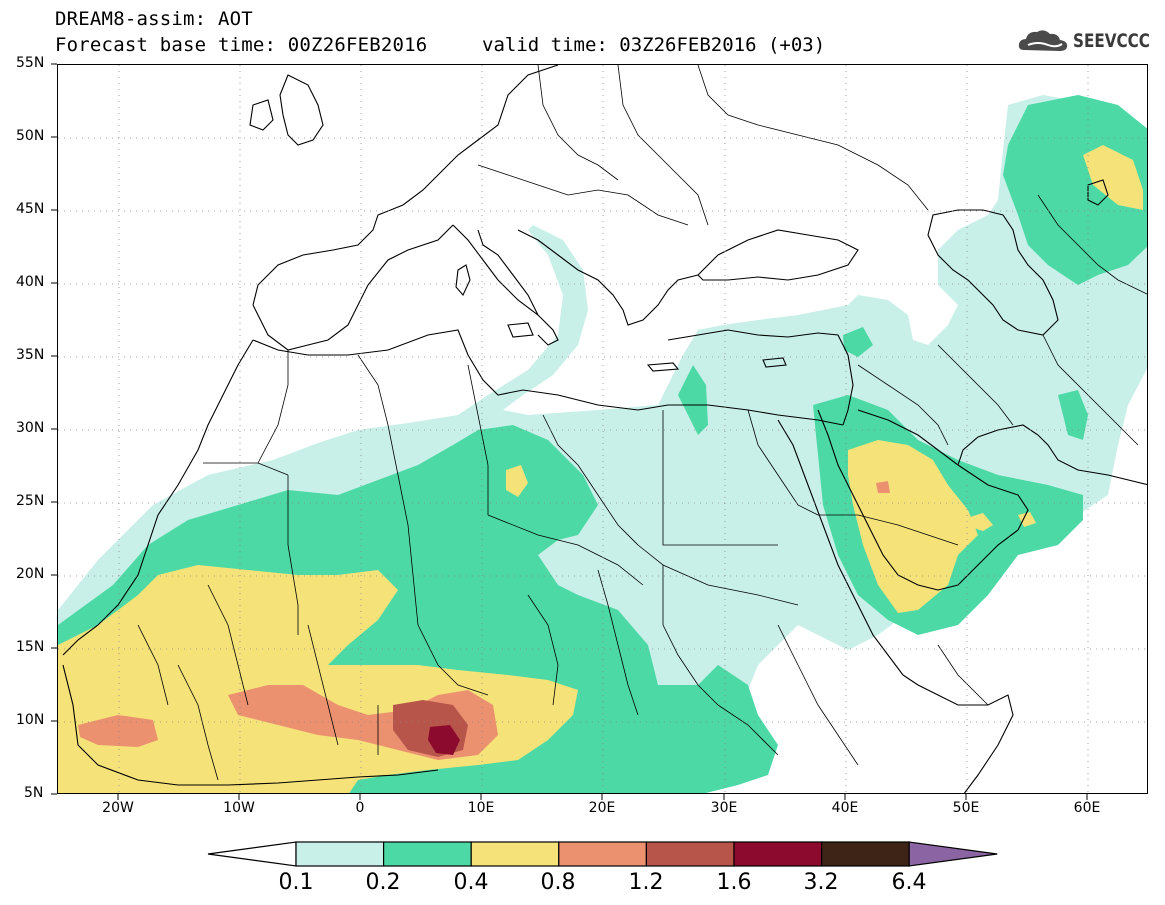 The width and height of the screenshot is (1165, 905). Describe the element at coordinates (30, 720) in the screenshot. I see `lat-label: 10N` at that location.